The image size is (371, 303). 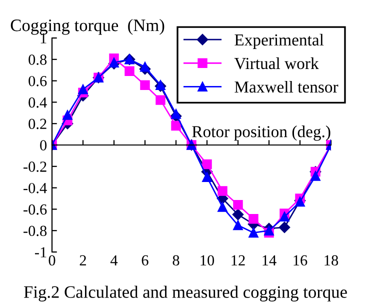 I want to click on y-tick-label: -0.8, so click(x=35, y=231).